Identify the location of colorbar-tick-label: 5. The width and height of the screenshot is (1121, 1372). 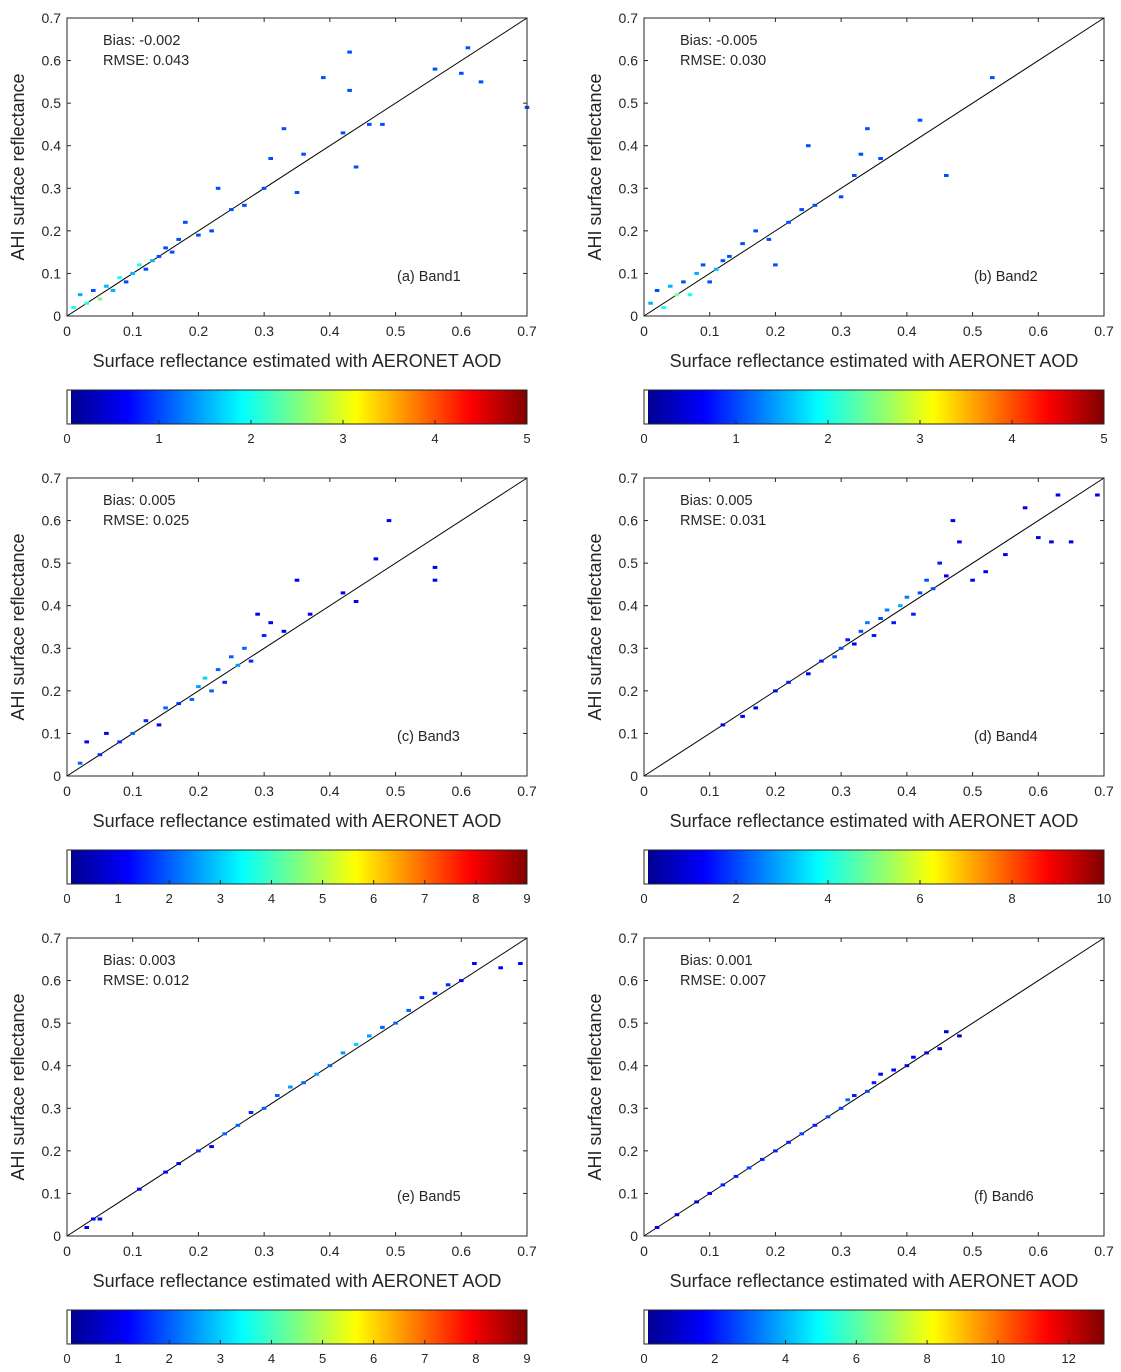
(322, 1358).